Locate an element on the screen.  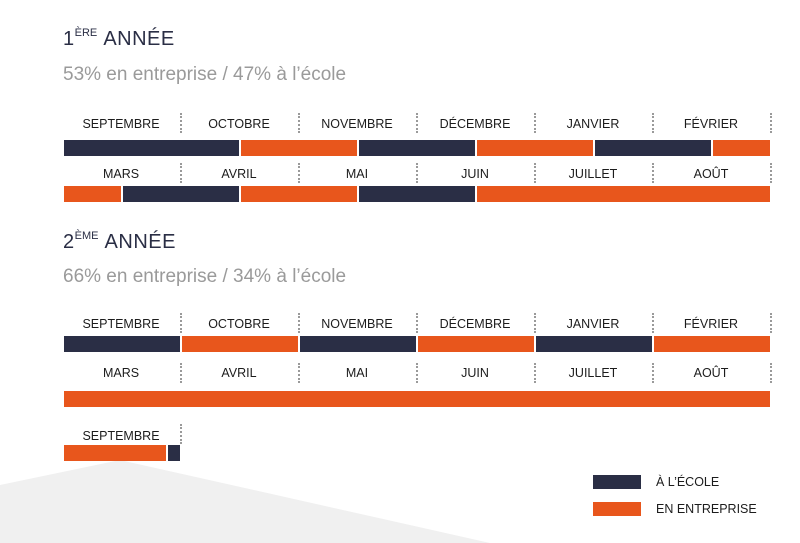
month-label-y2-r2-1: AVRIL is located at coordinates (239, 373).